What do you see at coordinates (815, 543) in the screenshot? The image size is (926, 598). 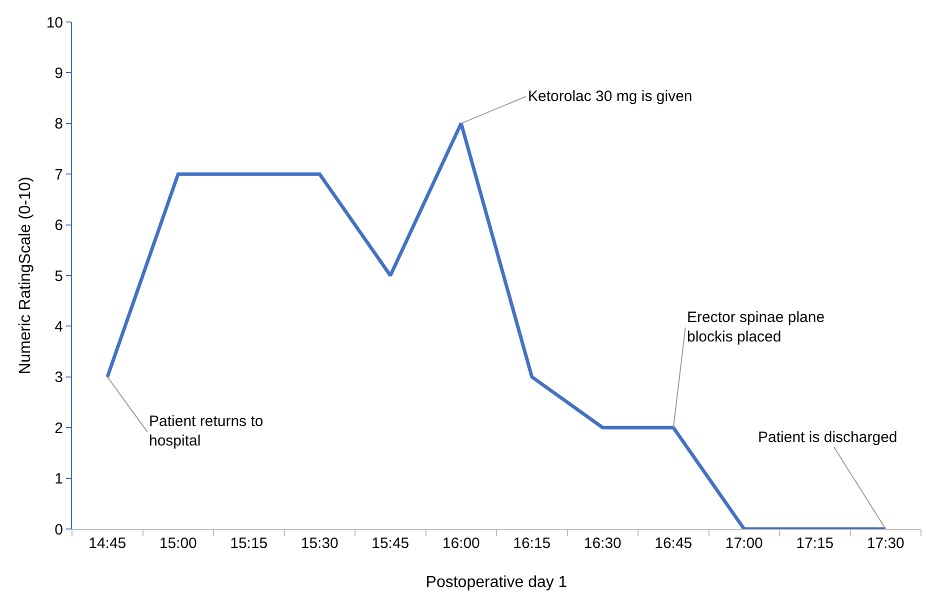 I see `x-tick-label: 17:15` at bounding box center [815, 543].